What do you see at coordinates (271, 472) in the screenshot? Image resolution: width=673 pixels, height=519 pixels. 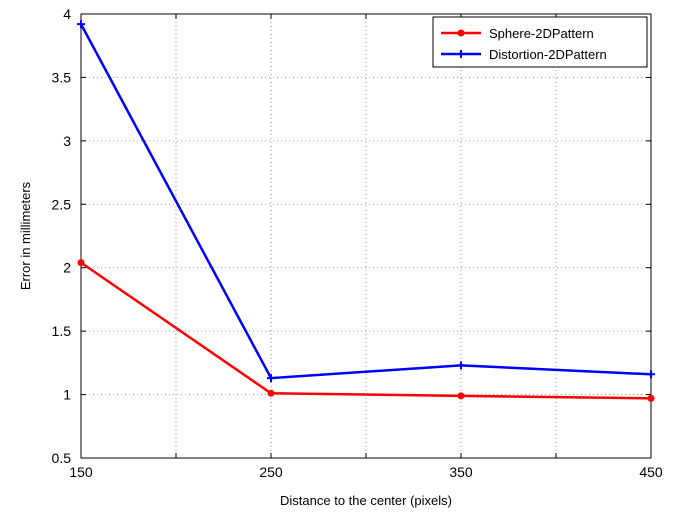 I see `x-tick-label: 250` at bounding box center [271, 472].